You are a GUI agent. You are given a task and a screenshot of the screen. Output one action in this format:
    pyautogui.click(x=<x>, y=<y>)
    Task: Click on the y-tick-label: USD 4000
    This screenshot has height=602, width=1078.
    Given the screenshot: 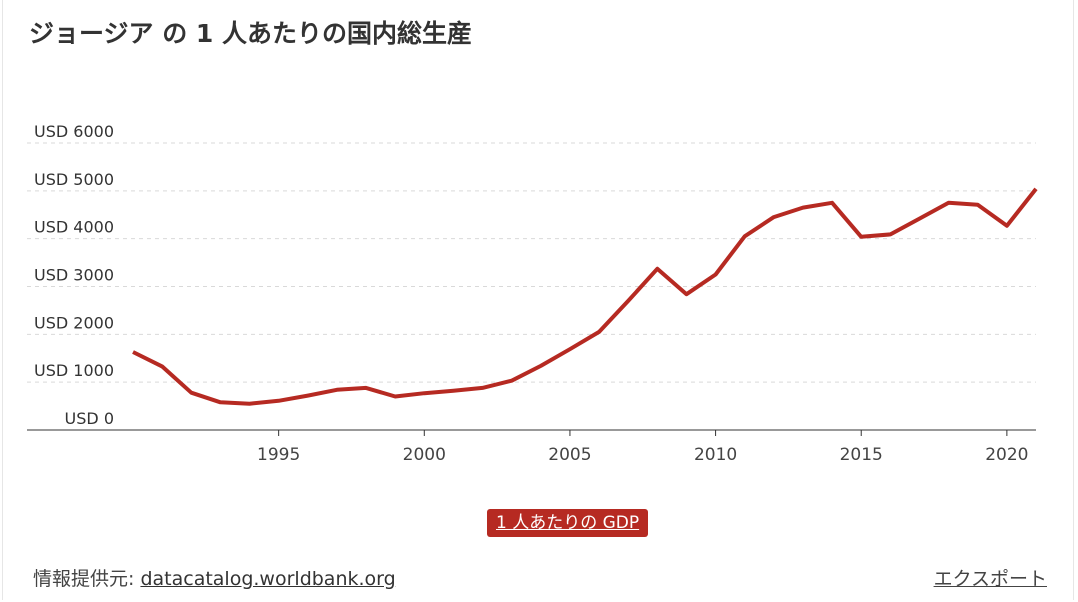 What is the action you would take?
    pyautogui.click(x=74, y=227)
    